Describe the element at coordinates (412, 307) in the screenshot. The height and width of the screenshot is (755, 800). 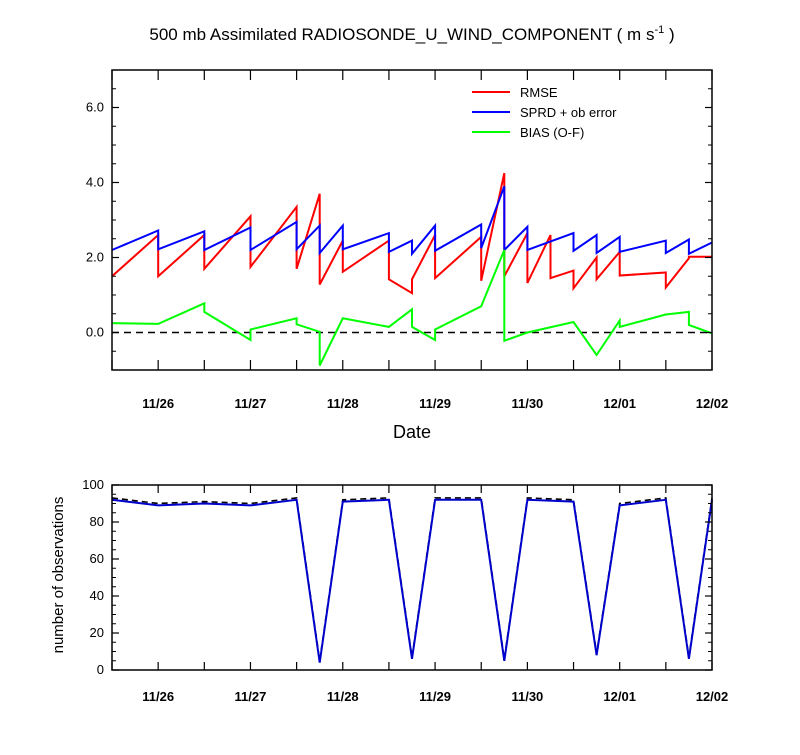
I see `series-line-bias-o-f-` at that location.